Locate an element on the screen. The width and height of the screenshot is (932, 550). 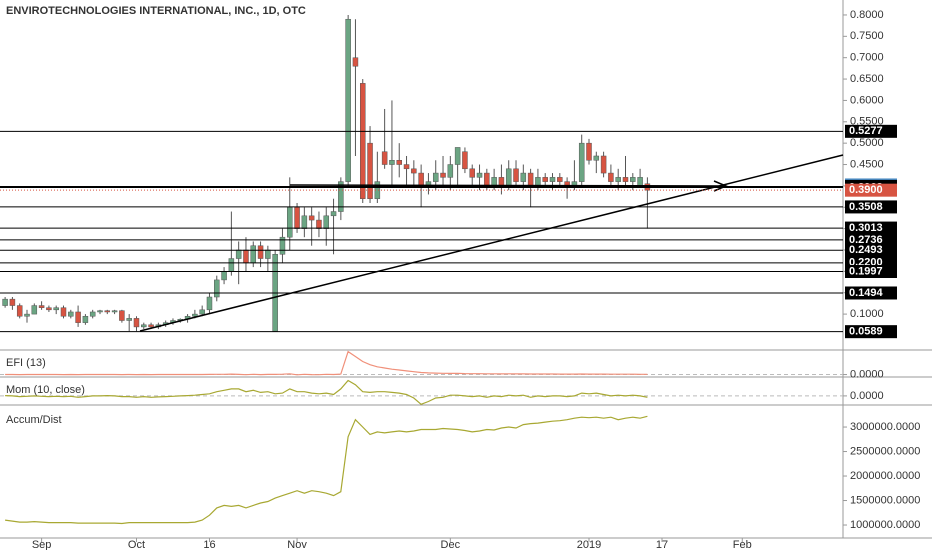
arrow-line is located at coordinates (507, 185).